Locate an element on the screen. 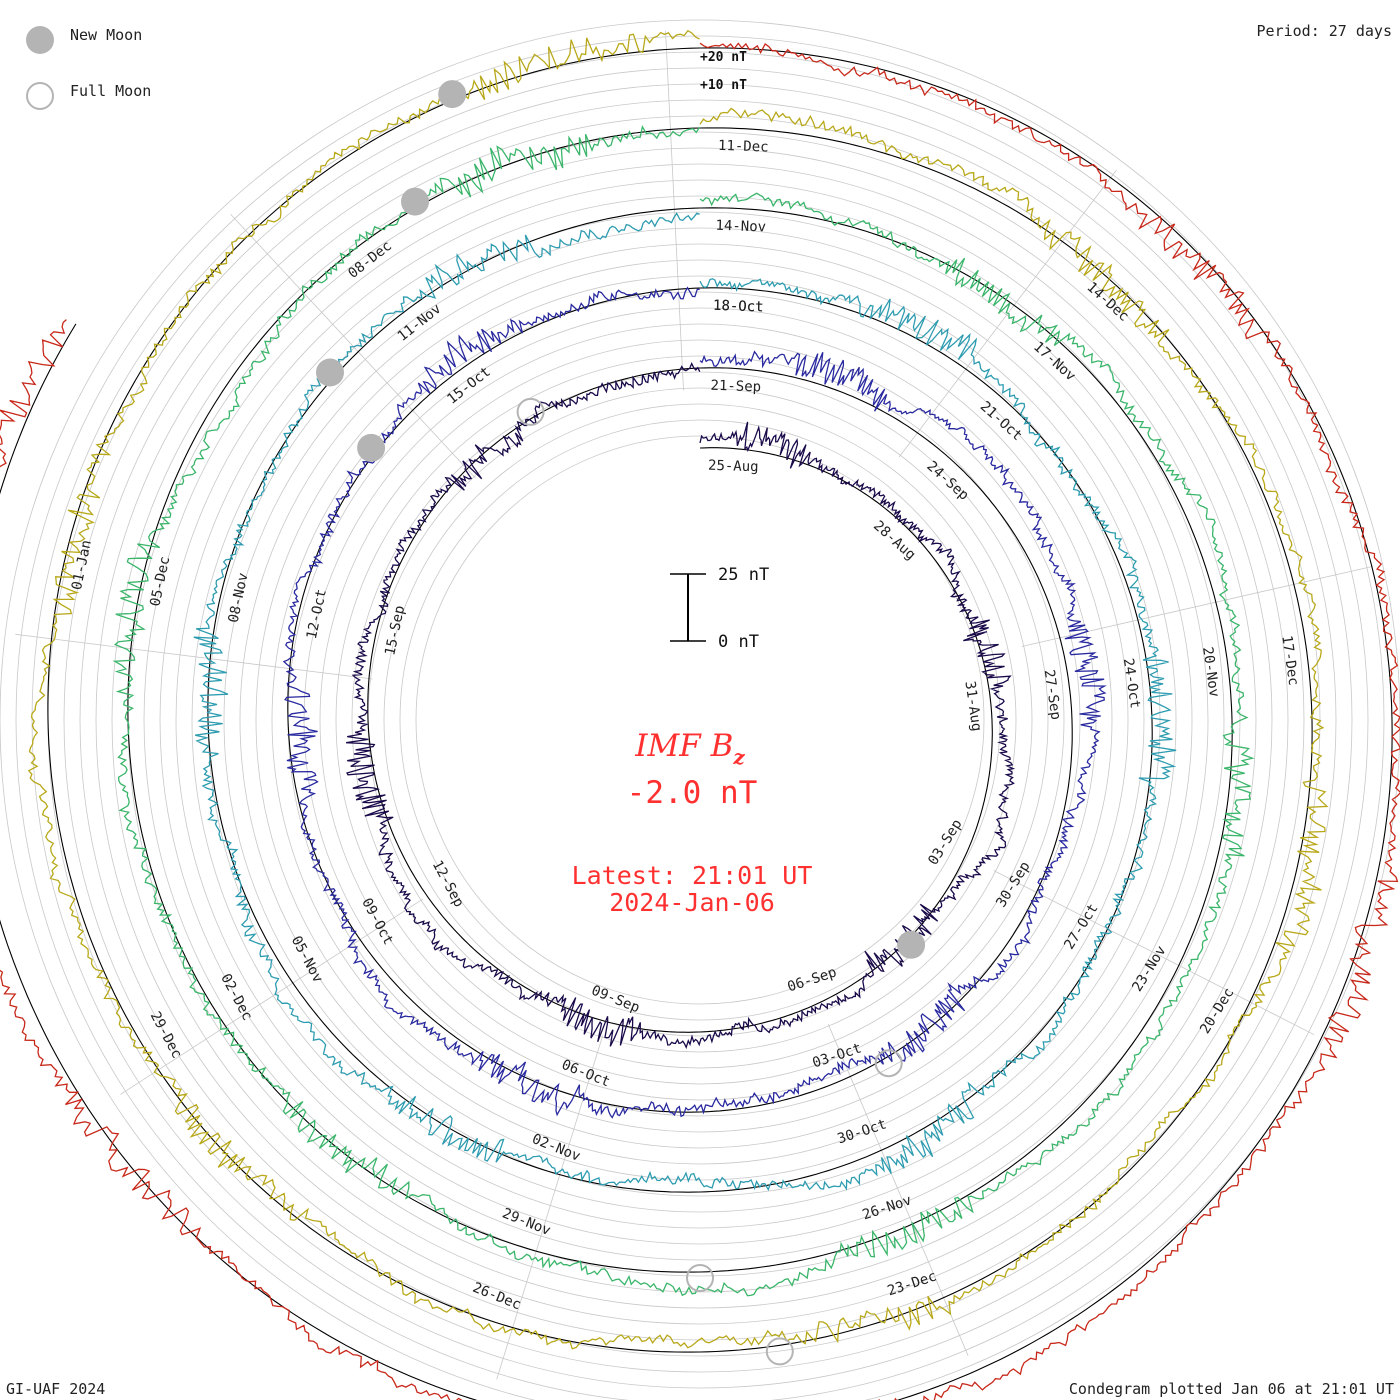 The height and width of the screenshot is (1400, 1400). date-label: 24-Oct is located at coordinates (1131, 683).